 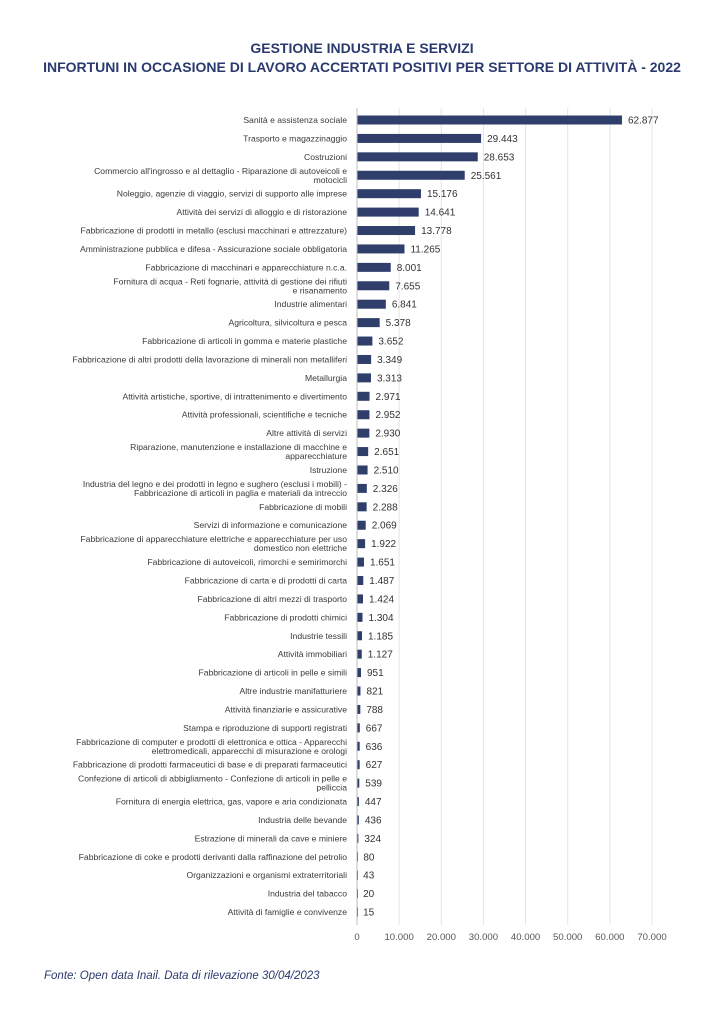 I want to click on category-label: Agricoltura, silvicoltura e pesca, so click(x=288, y=323).